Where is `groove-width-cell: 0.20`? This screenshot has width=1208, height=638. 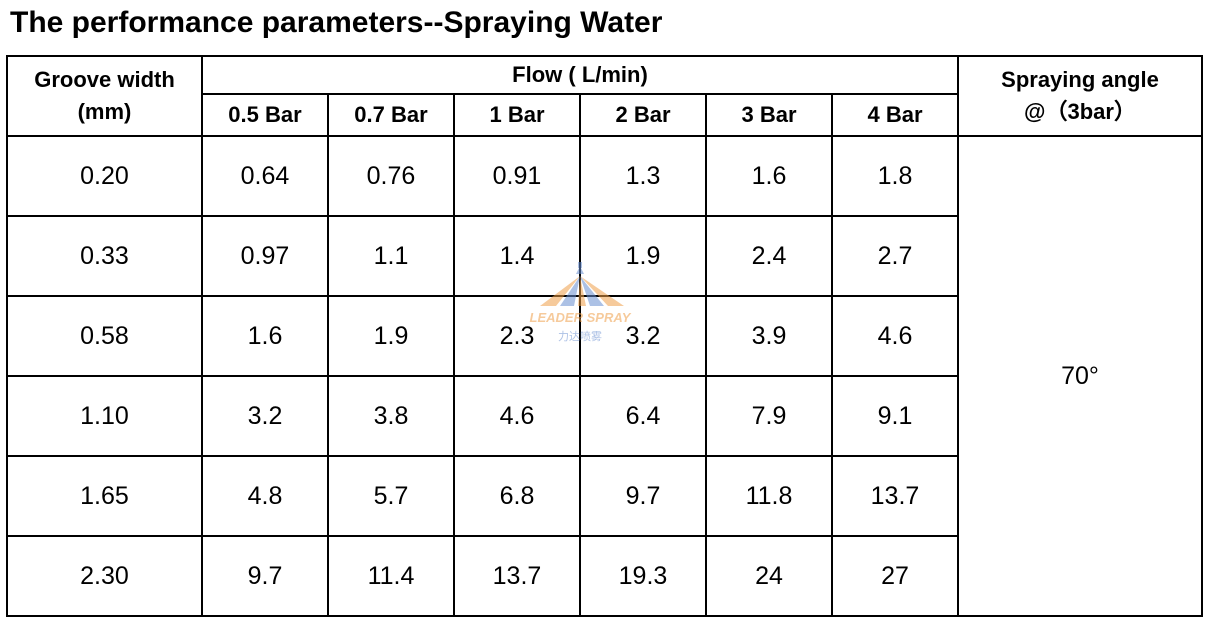 groove-width-cell: 0.20 is located at coordinates (104, 176).